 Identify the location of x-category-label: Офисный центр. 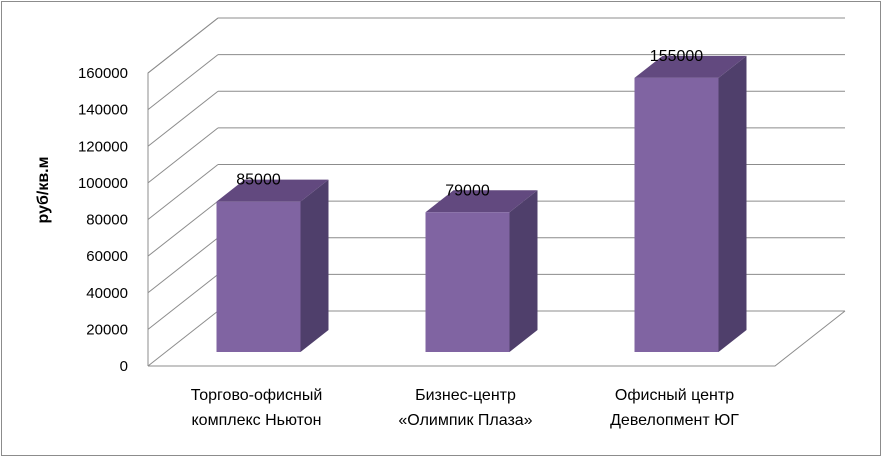
(674, 395).